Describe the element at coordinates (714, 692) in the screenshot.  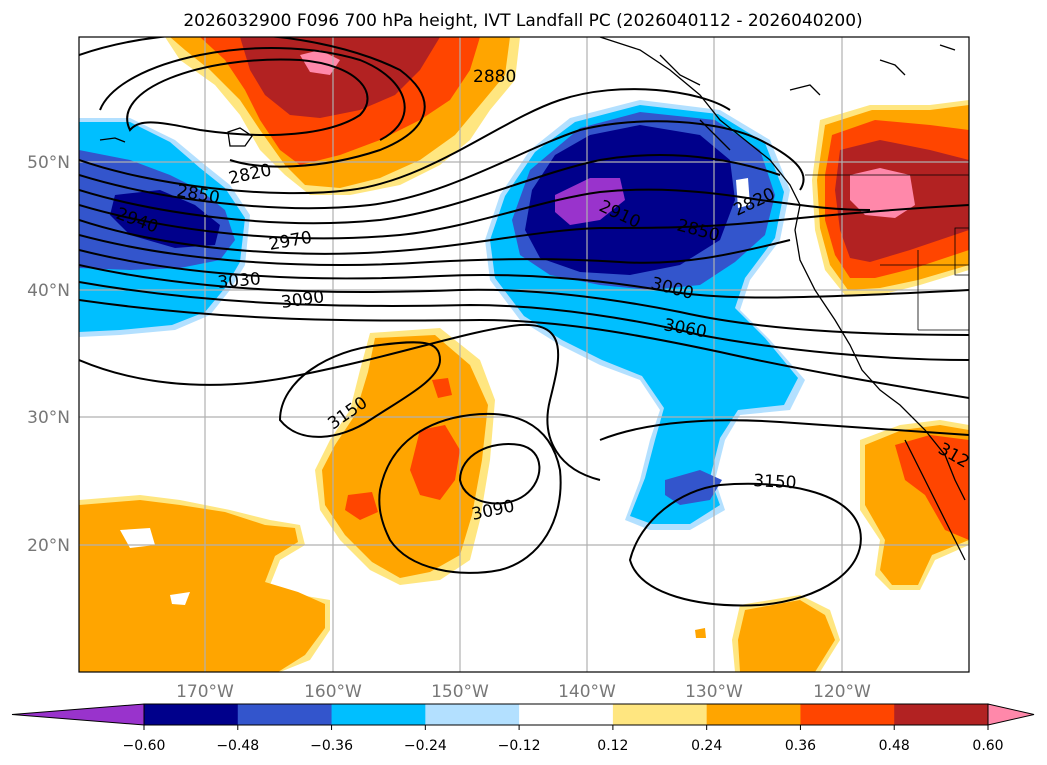
I see `lon-label: 130°W` at that location.